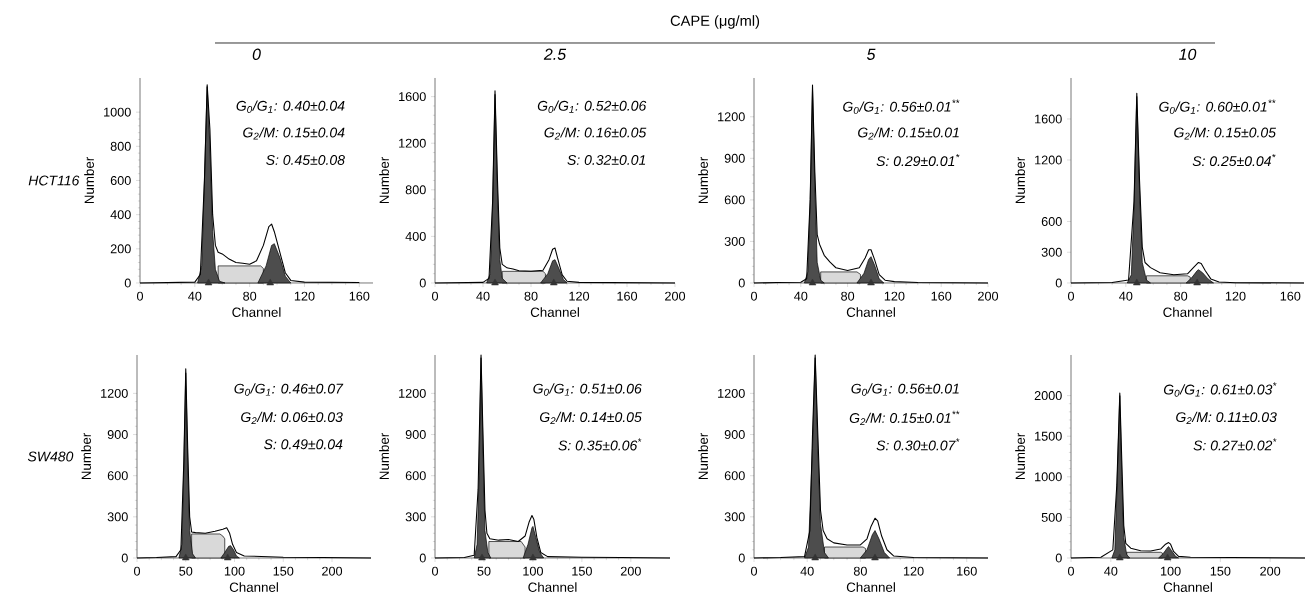 This screenshot has height=602, width=1309. What do you see at coordinates (50, 456) in the screenshot?
I see `text: SW480` at bounding box center [50, 456].